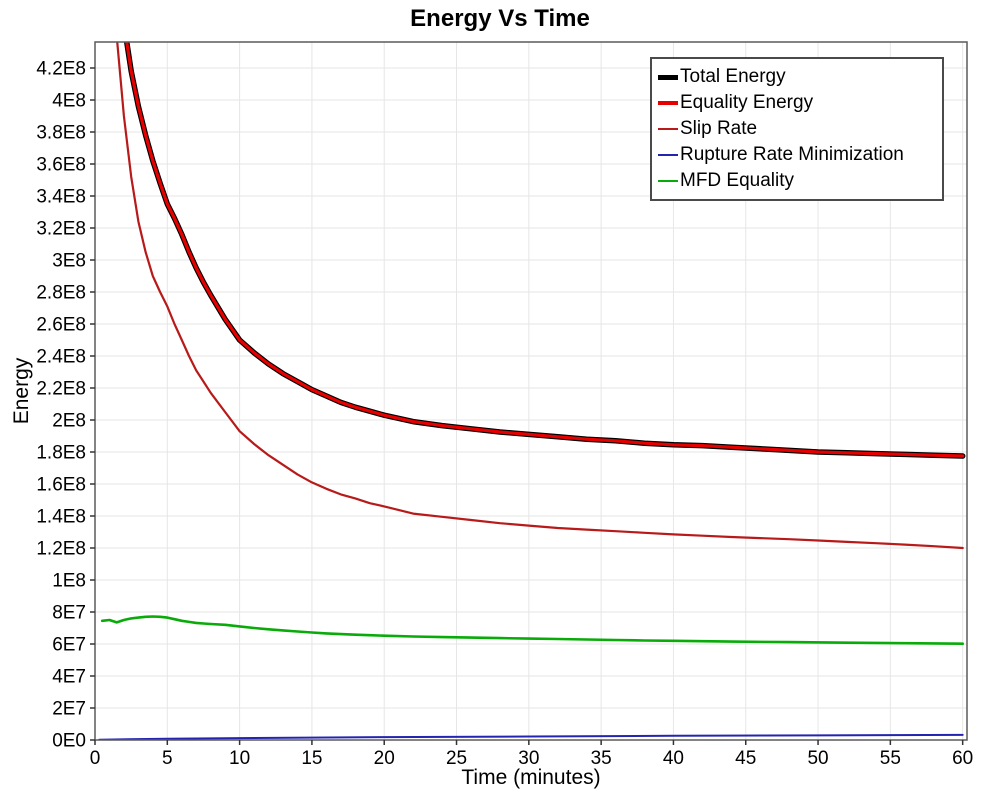 The height and width of the screenshot is (800, 1000). What do you see at coordinates (745, 758) in the screenshot?
I see `x-tick-label: 45` at bounding box center [745, 758].